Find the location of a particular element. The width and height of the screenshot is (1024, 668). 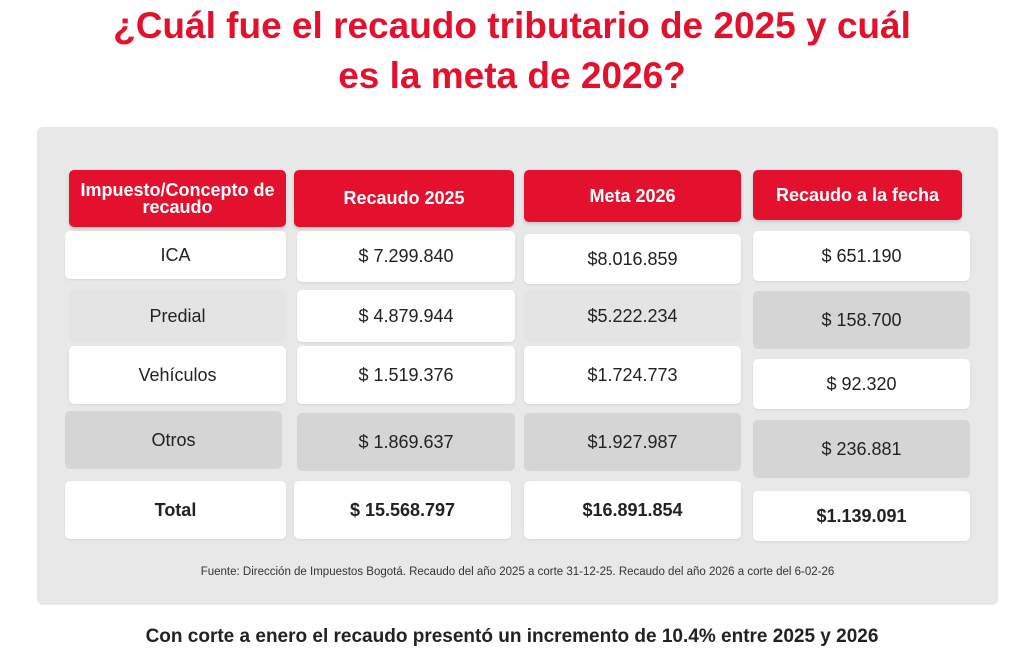

total-cell: $ 15.568.797 is located at coordinates (402, 510).